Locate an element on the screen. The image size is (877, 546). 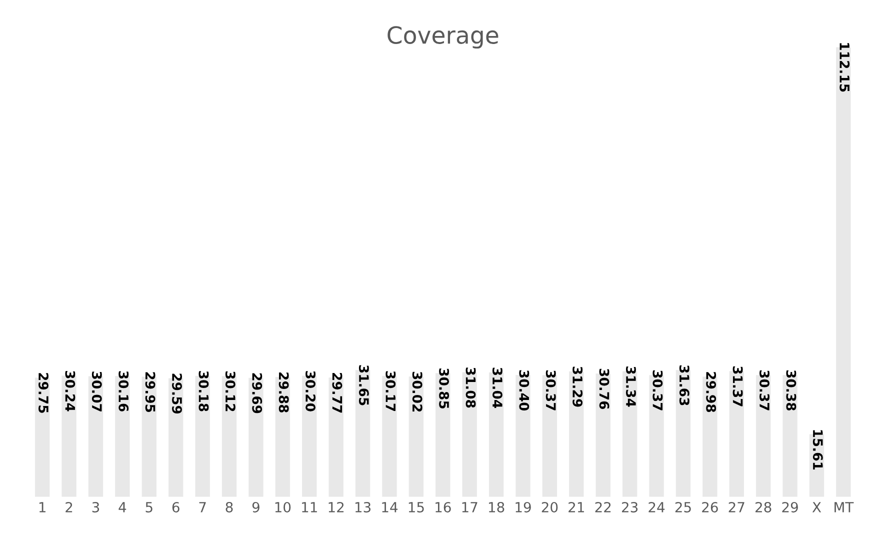
x-tick-label: 20 is located at coordinates (550, 507).